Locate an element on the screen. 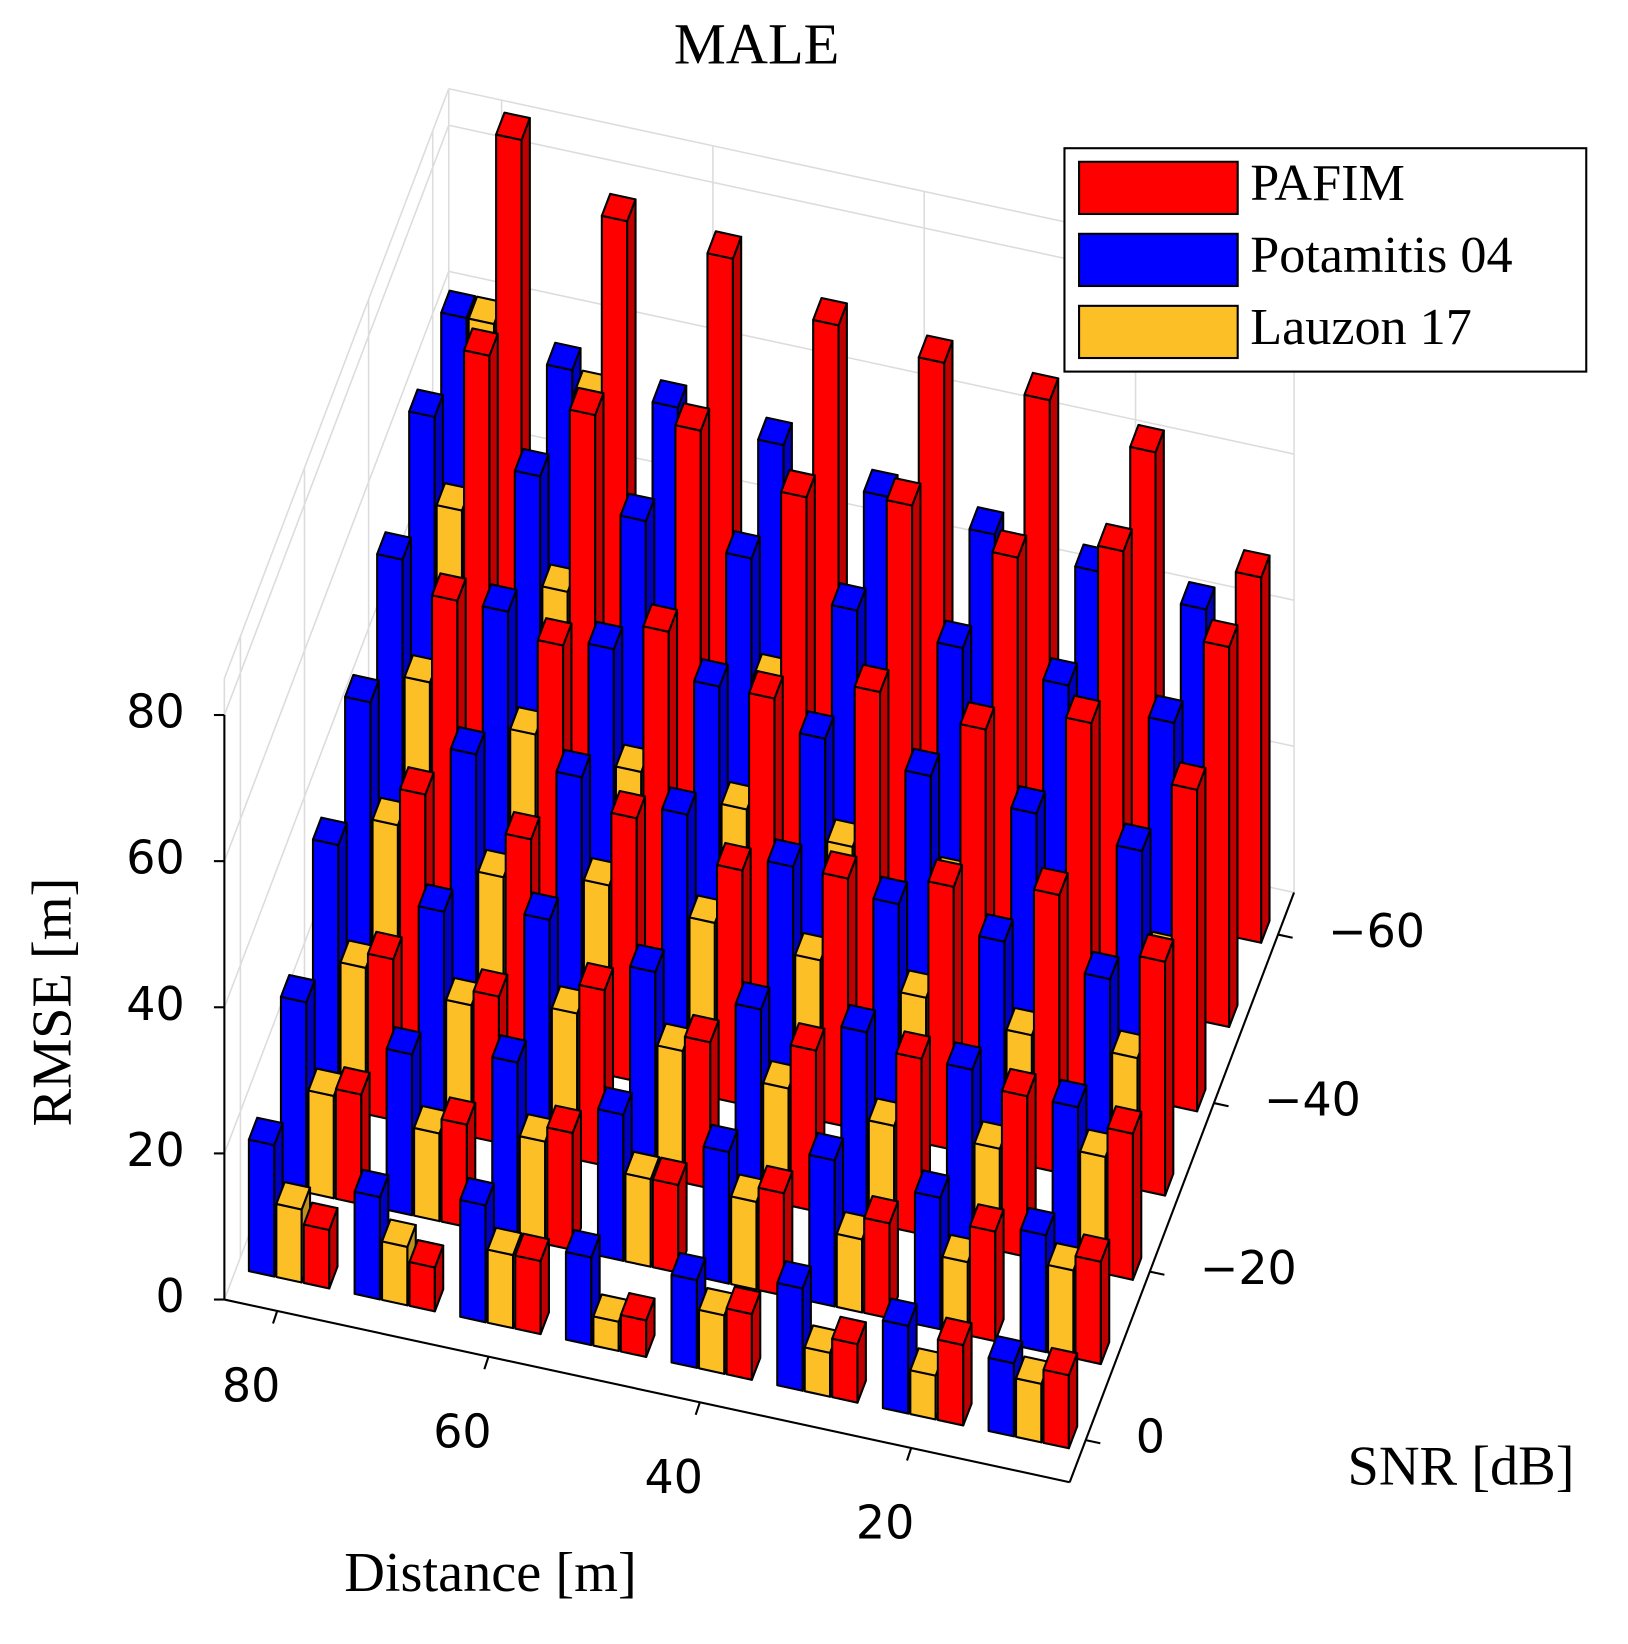 This screenshot has height=1644, width=1628. legend-label: Lauzon 17 is located at coordinates (1361, 327).